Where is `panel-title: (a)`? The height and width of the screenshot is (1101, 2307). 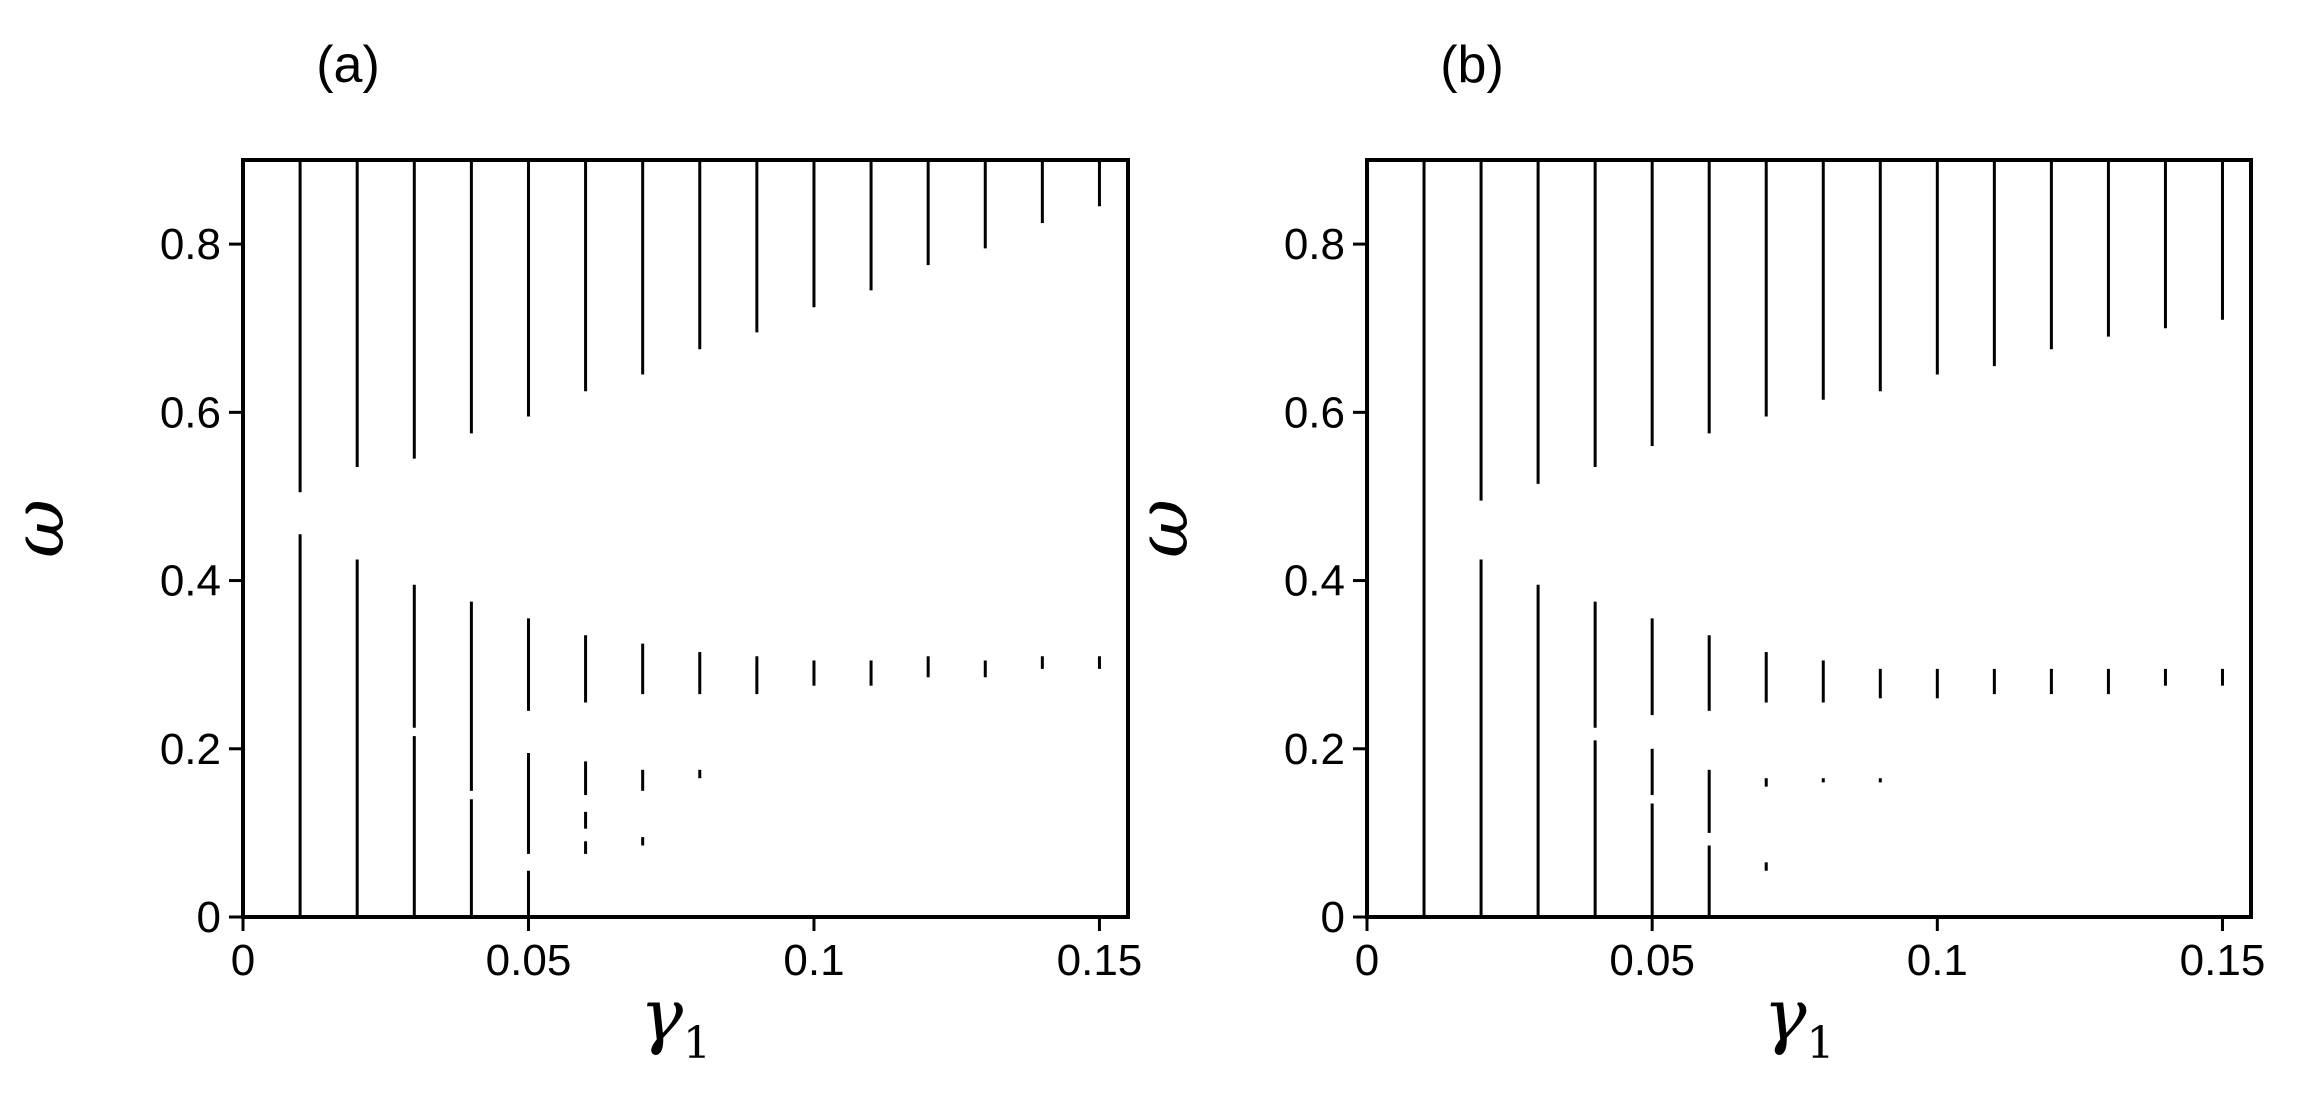
panel-title: (a) is located at coordinates (348, 65).